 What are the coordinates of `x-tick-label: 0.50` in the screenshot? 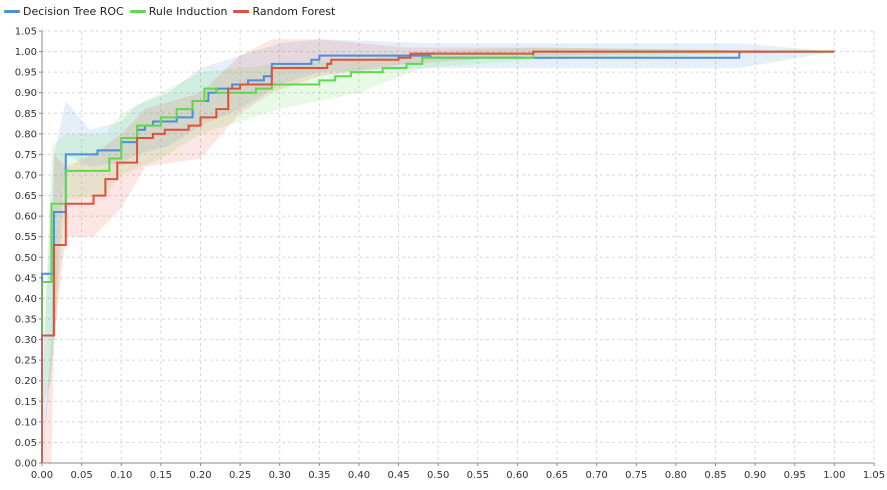 It's located at (438, 475).